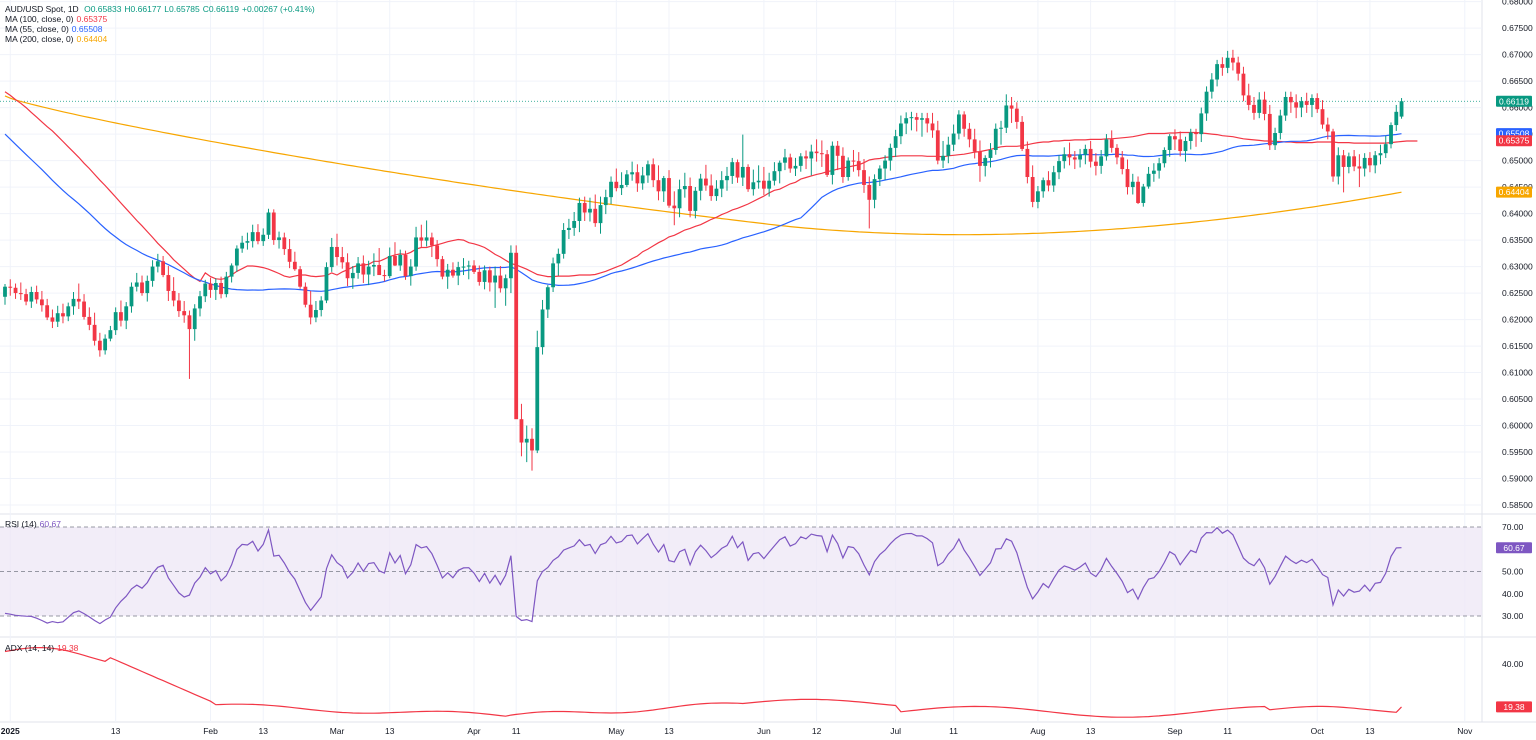 The height and width of the screenshot is (740, 1536). I want to click on ma200-tag-bg, so click(1514, 192).